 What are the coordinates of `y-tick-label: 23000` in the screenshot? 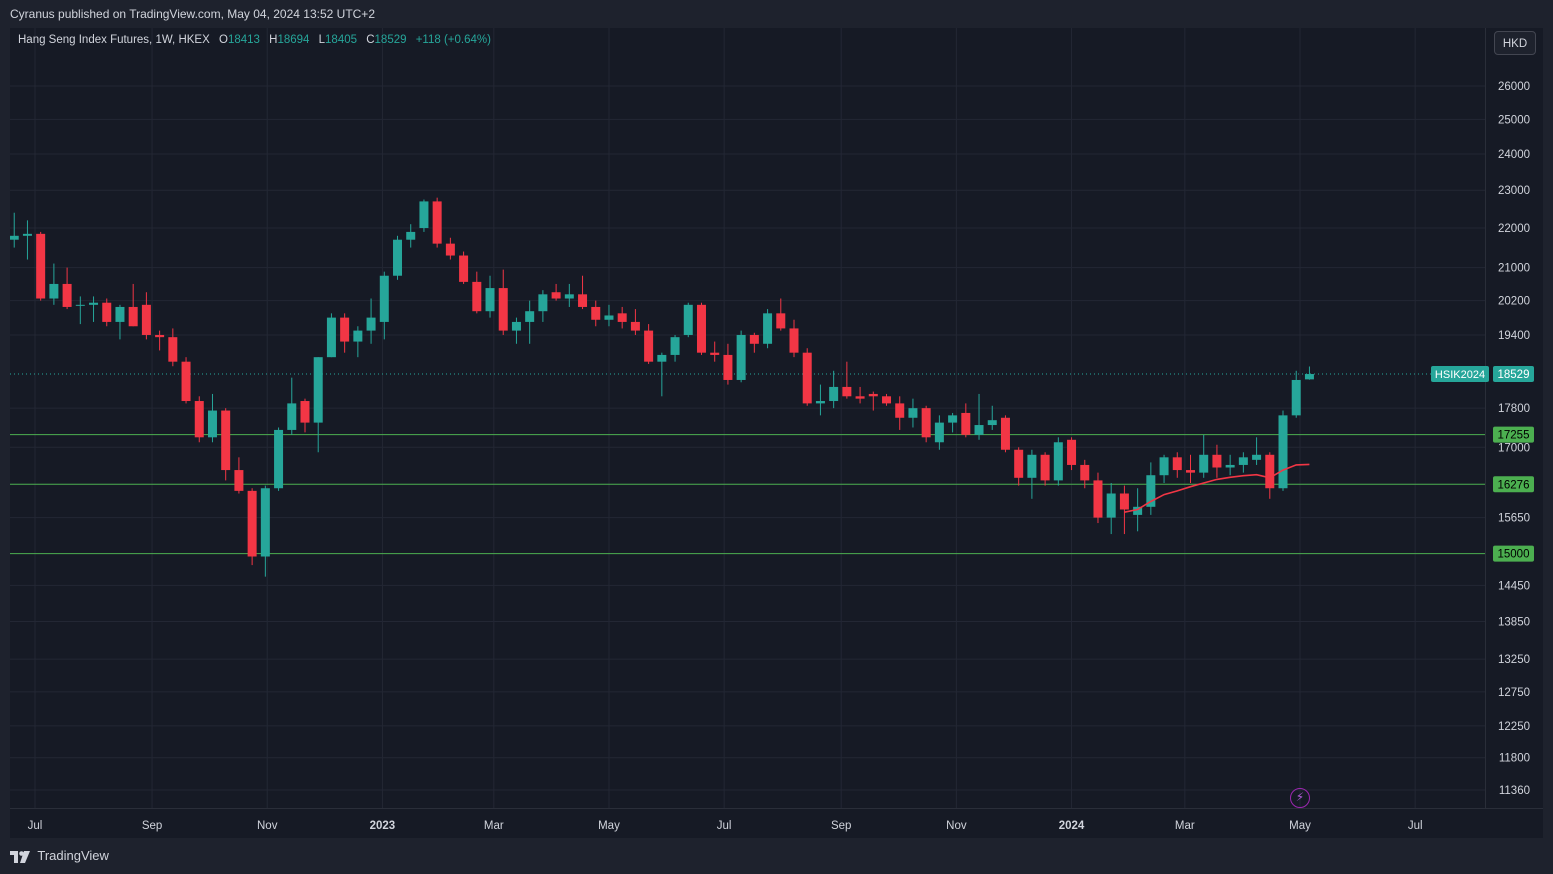 It's located at (1514, 191).